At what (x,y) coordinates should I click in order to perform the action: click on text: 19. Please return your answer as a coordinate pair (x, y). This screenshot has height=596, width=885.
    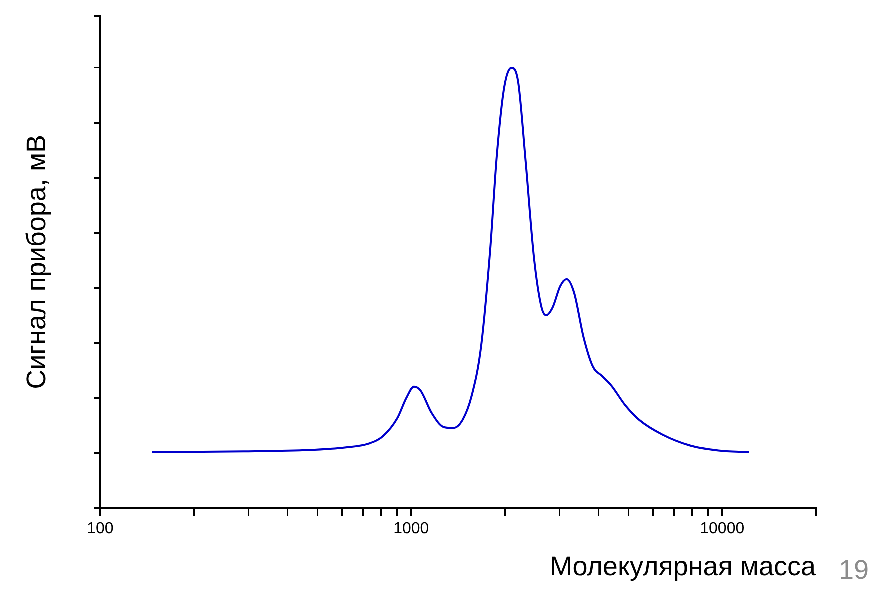
    Looking at the image, I should click on (853, 570).